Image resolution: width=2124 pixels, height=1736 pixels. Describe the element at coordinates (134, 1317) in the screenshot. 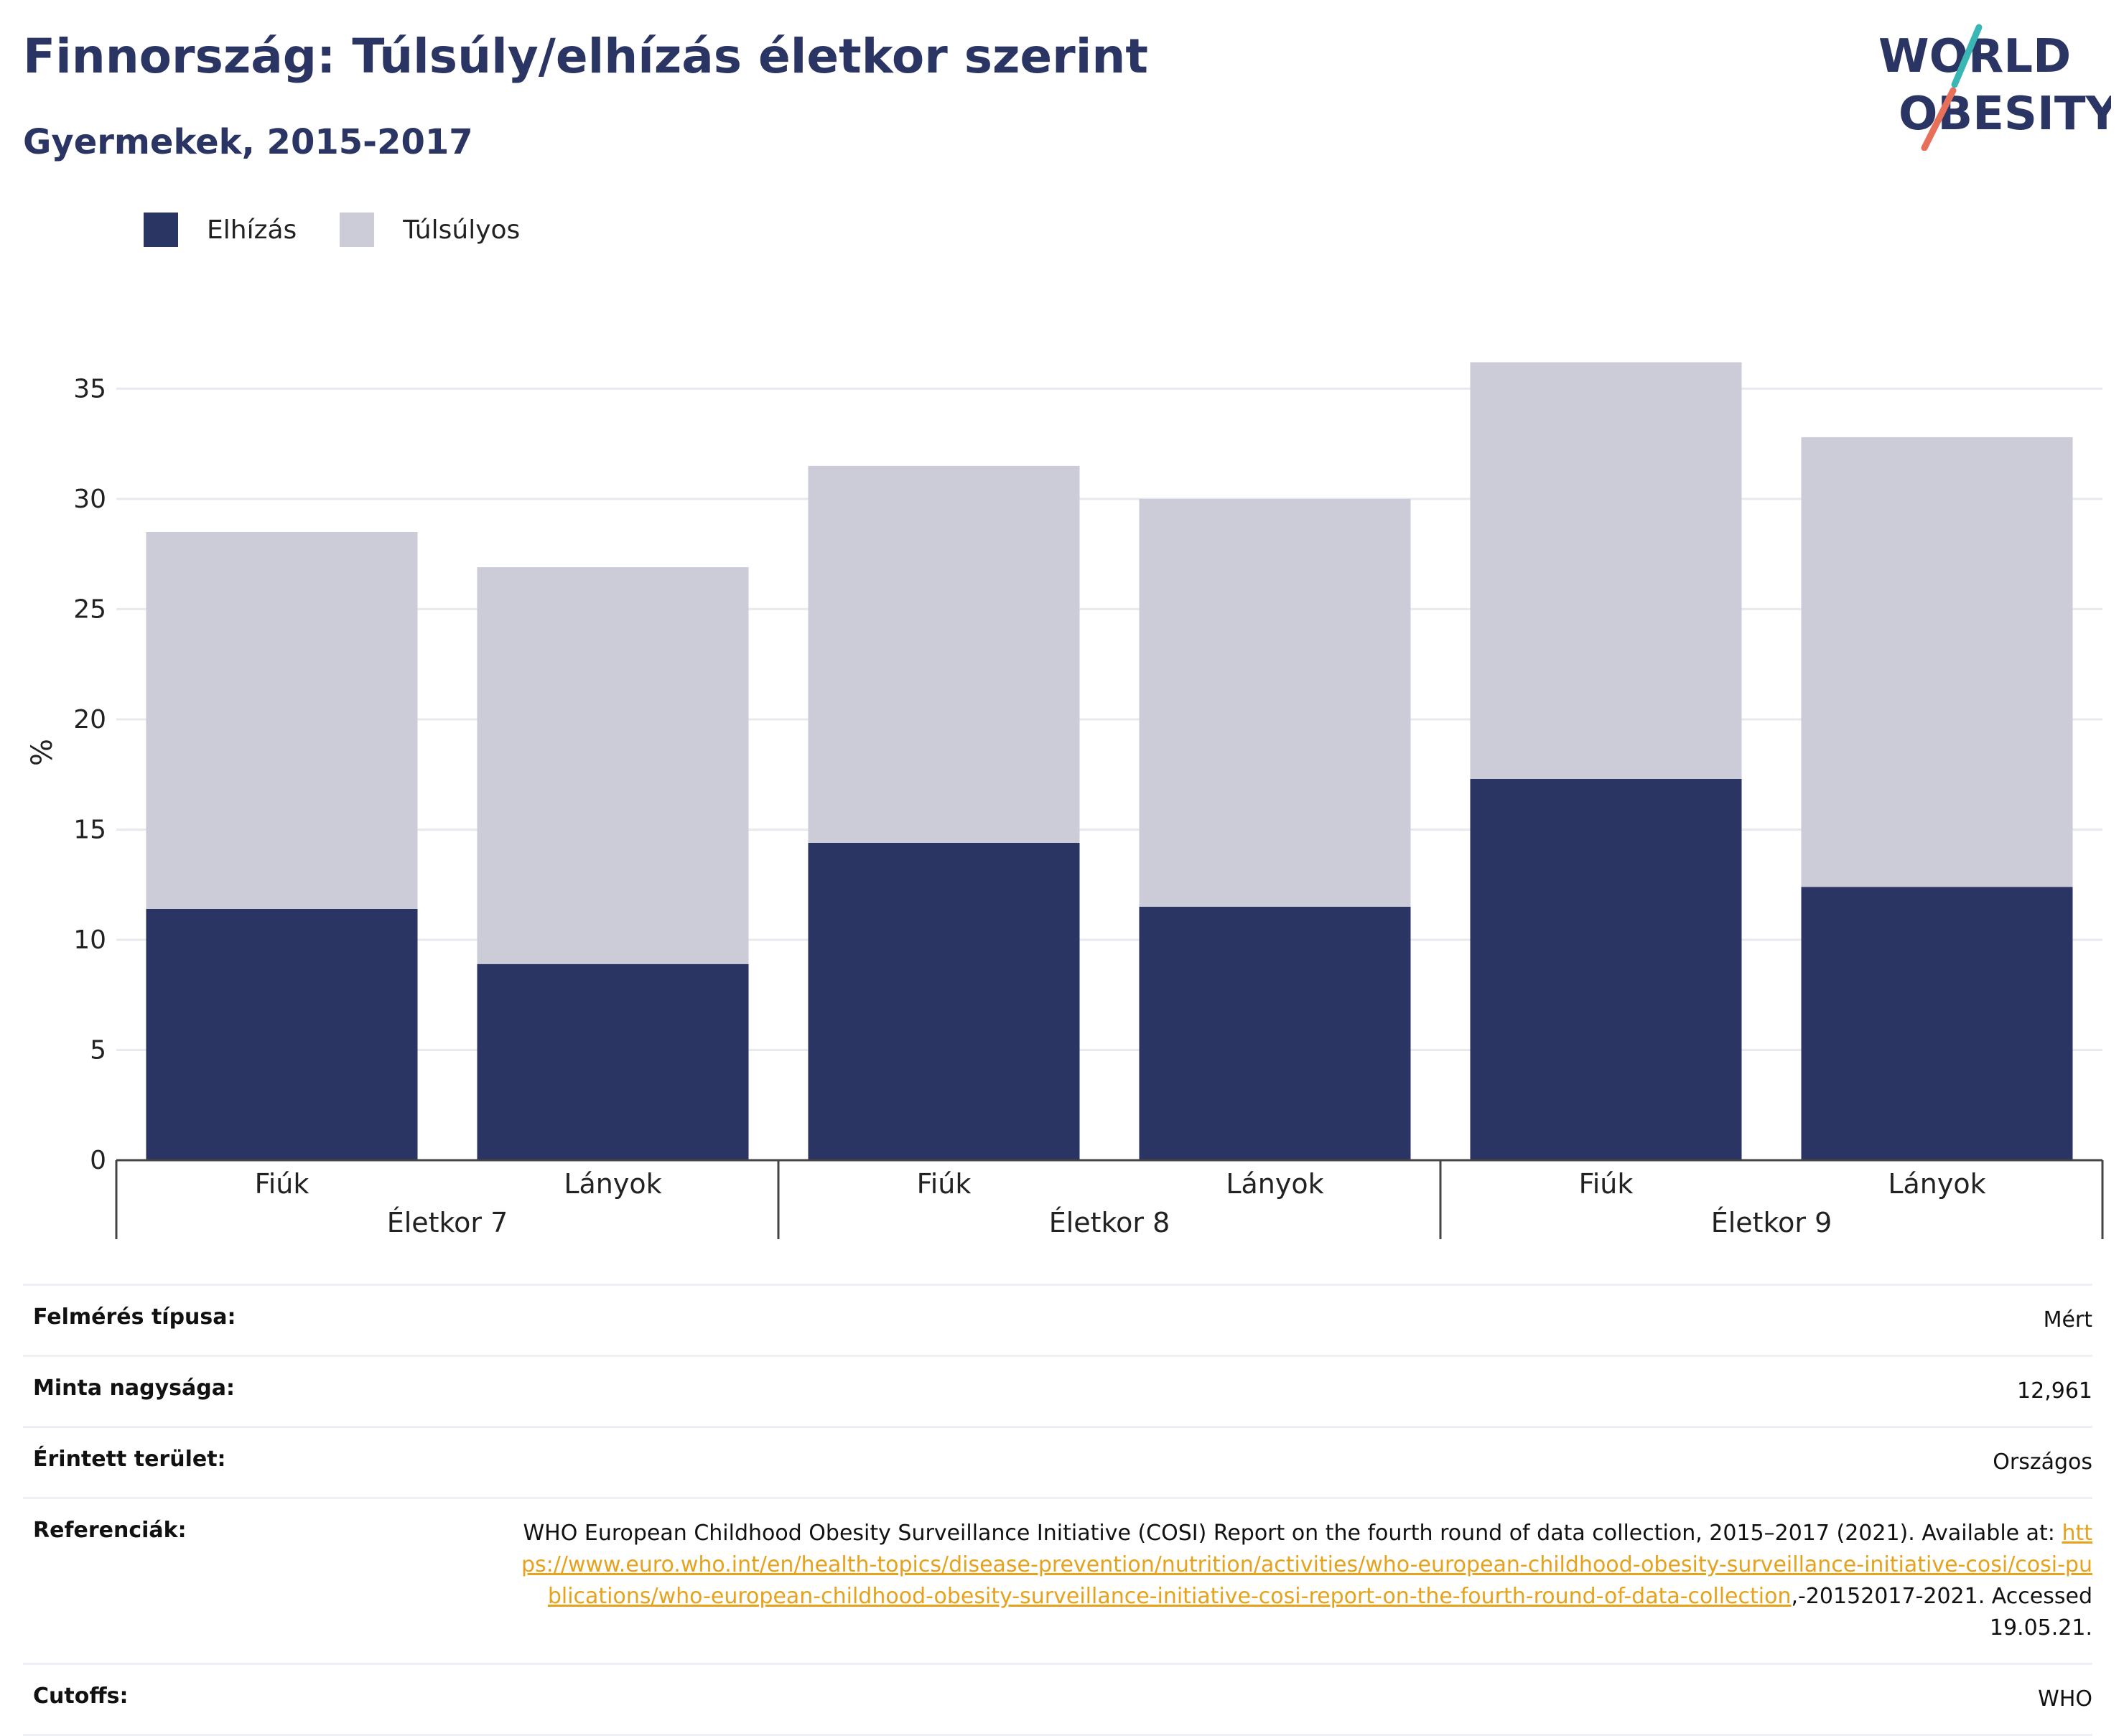

I see `info-label: Felmérés típusa:` at that location.